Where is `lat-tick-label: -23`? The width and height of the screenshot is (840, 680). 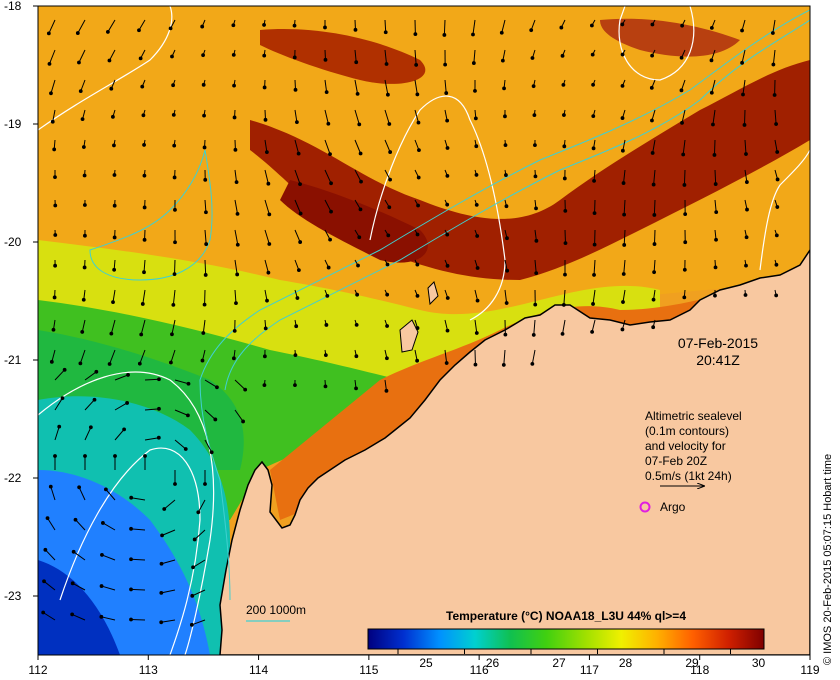 lat-tick-label: -23 is located at coordinates (13, 596).